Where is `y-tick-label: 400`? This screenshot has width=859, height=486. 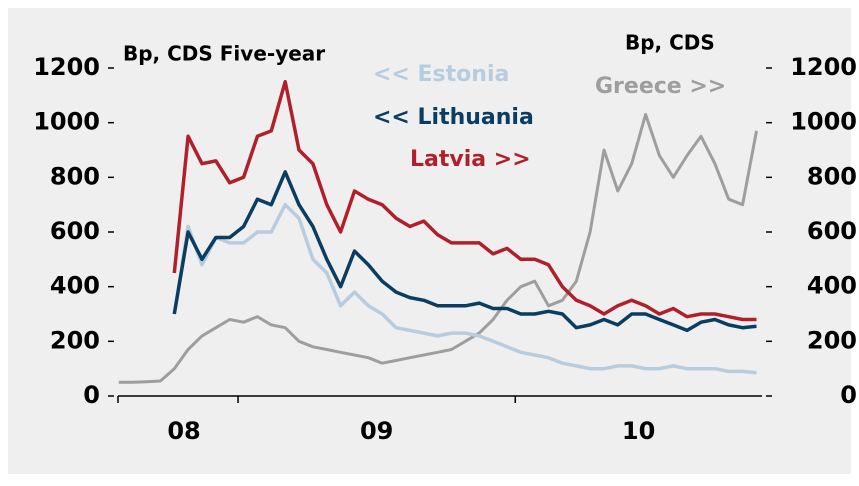 y-tick-label: 400 is located at coordinates (75, 286).